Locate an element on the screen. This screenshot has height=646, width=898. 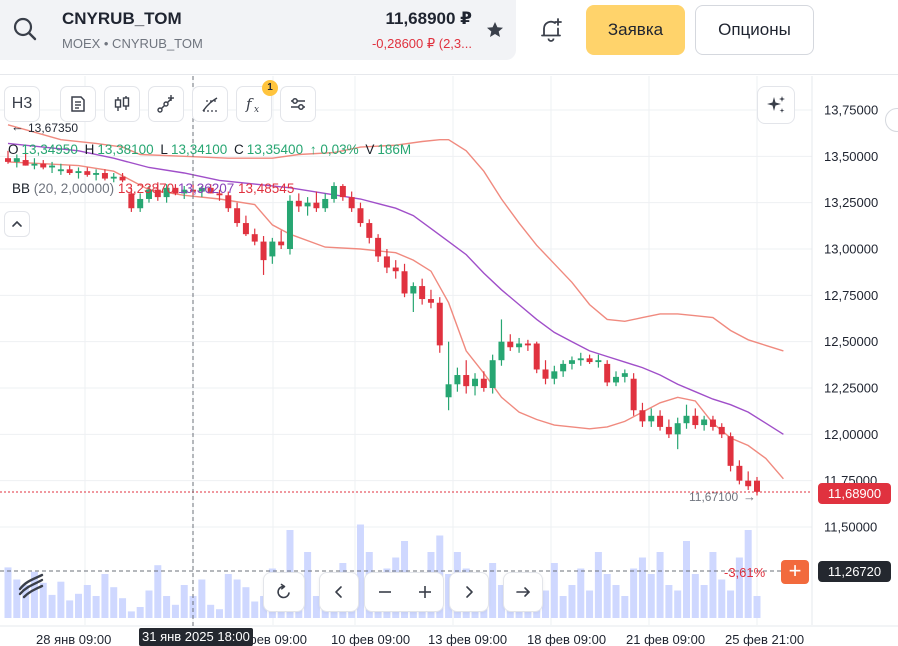
order-button: Заявка is located at coordinates (635, 30).